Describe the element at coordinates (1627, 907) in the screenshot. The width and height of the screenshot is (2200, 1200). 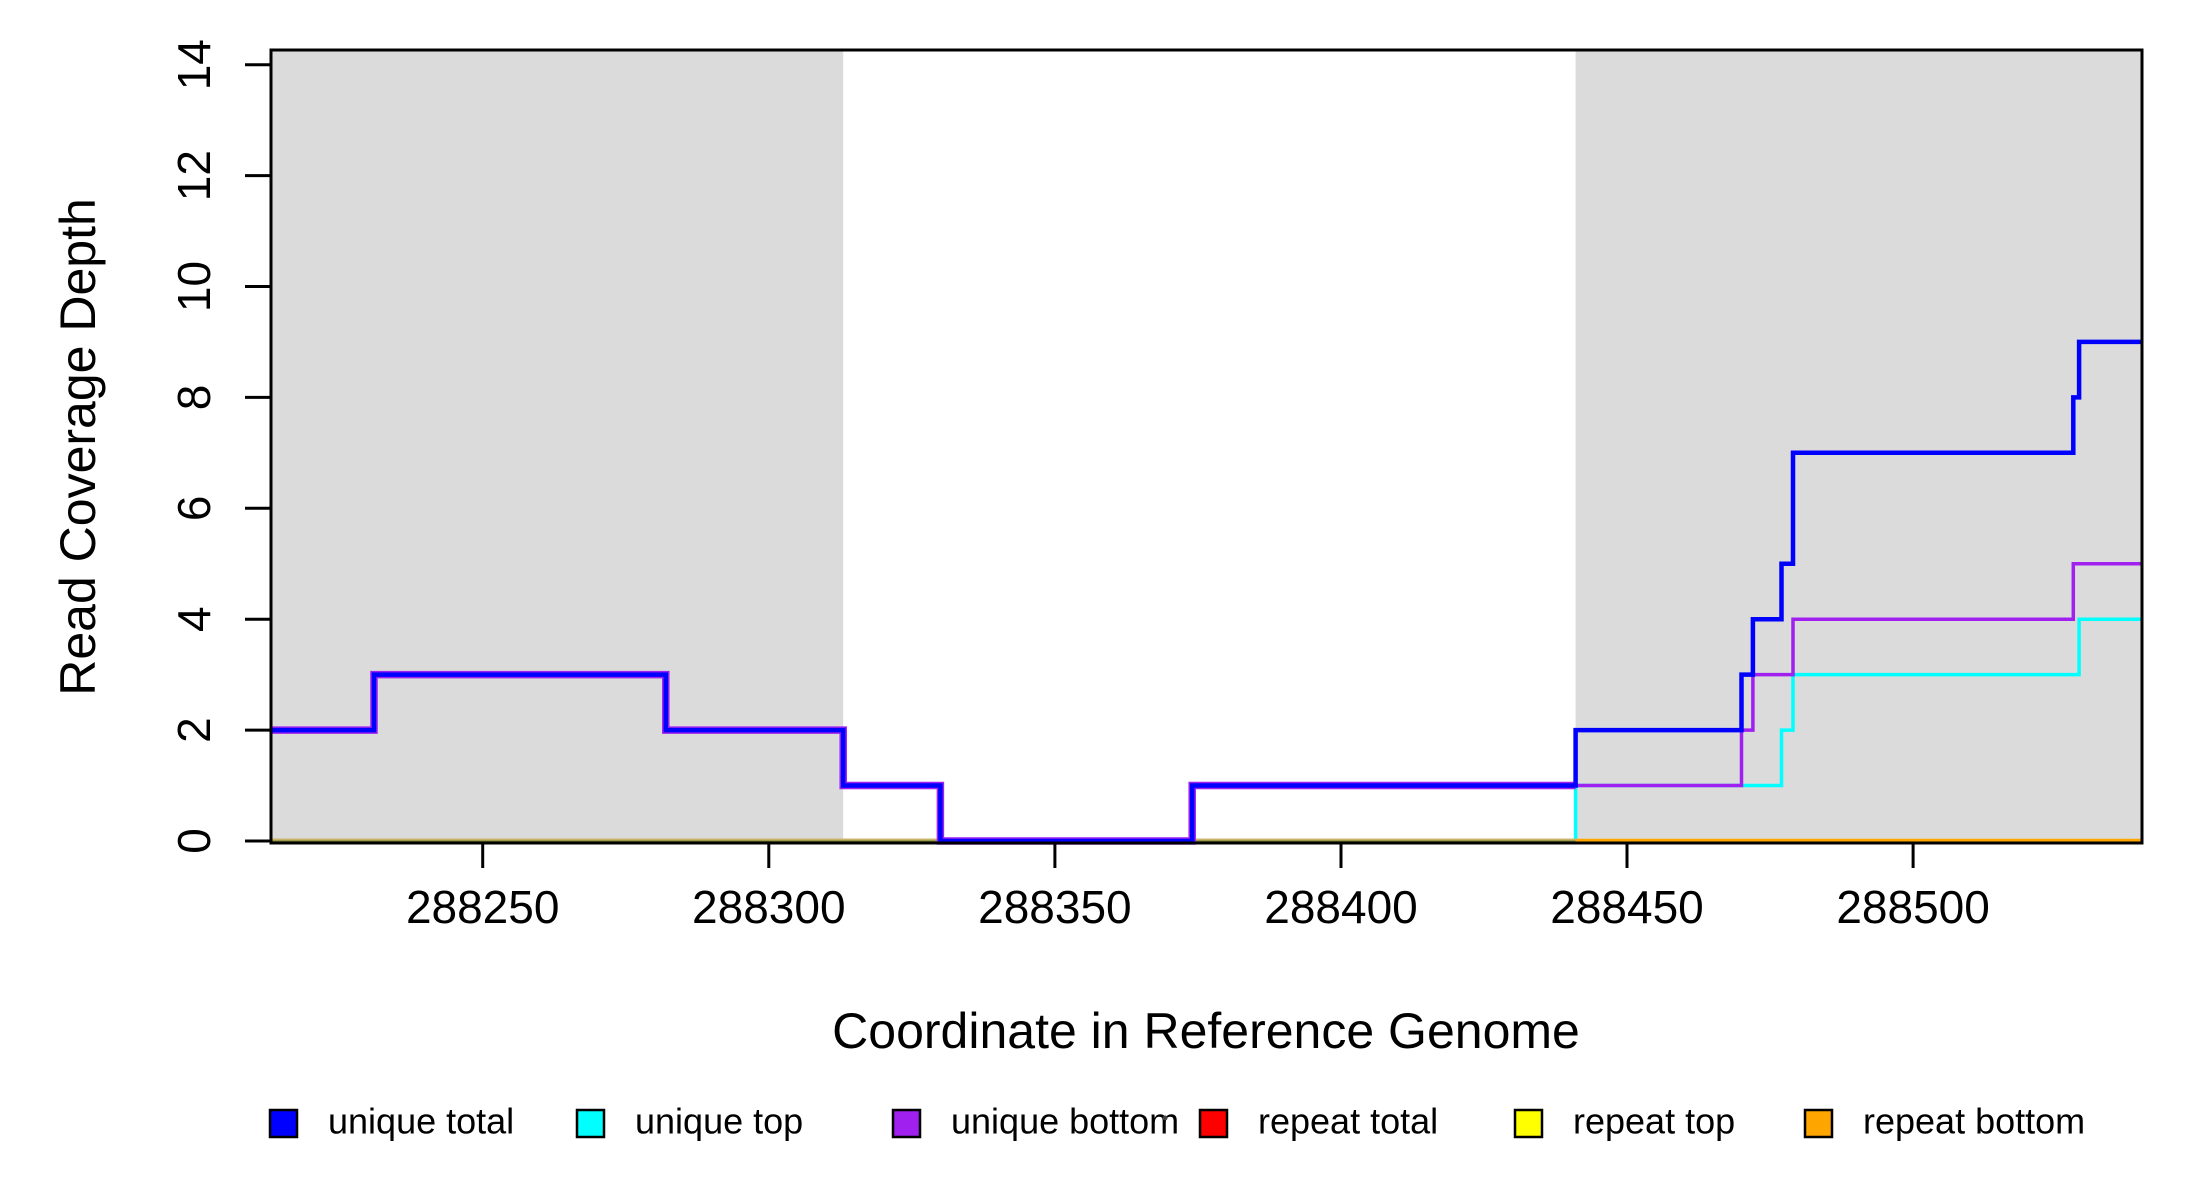
I see `x-tick-label: 288450` at that location.